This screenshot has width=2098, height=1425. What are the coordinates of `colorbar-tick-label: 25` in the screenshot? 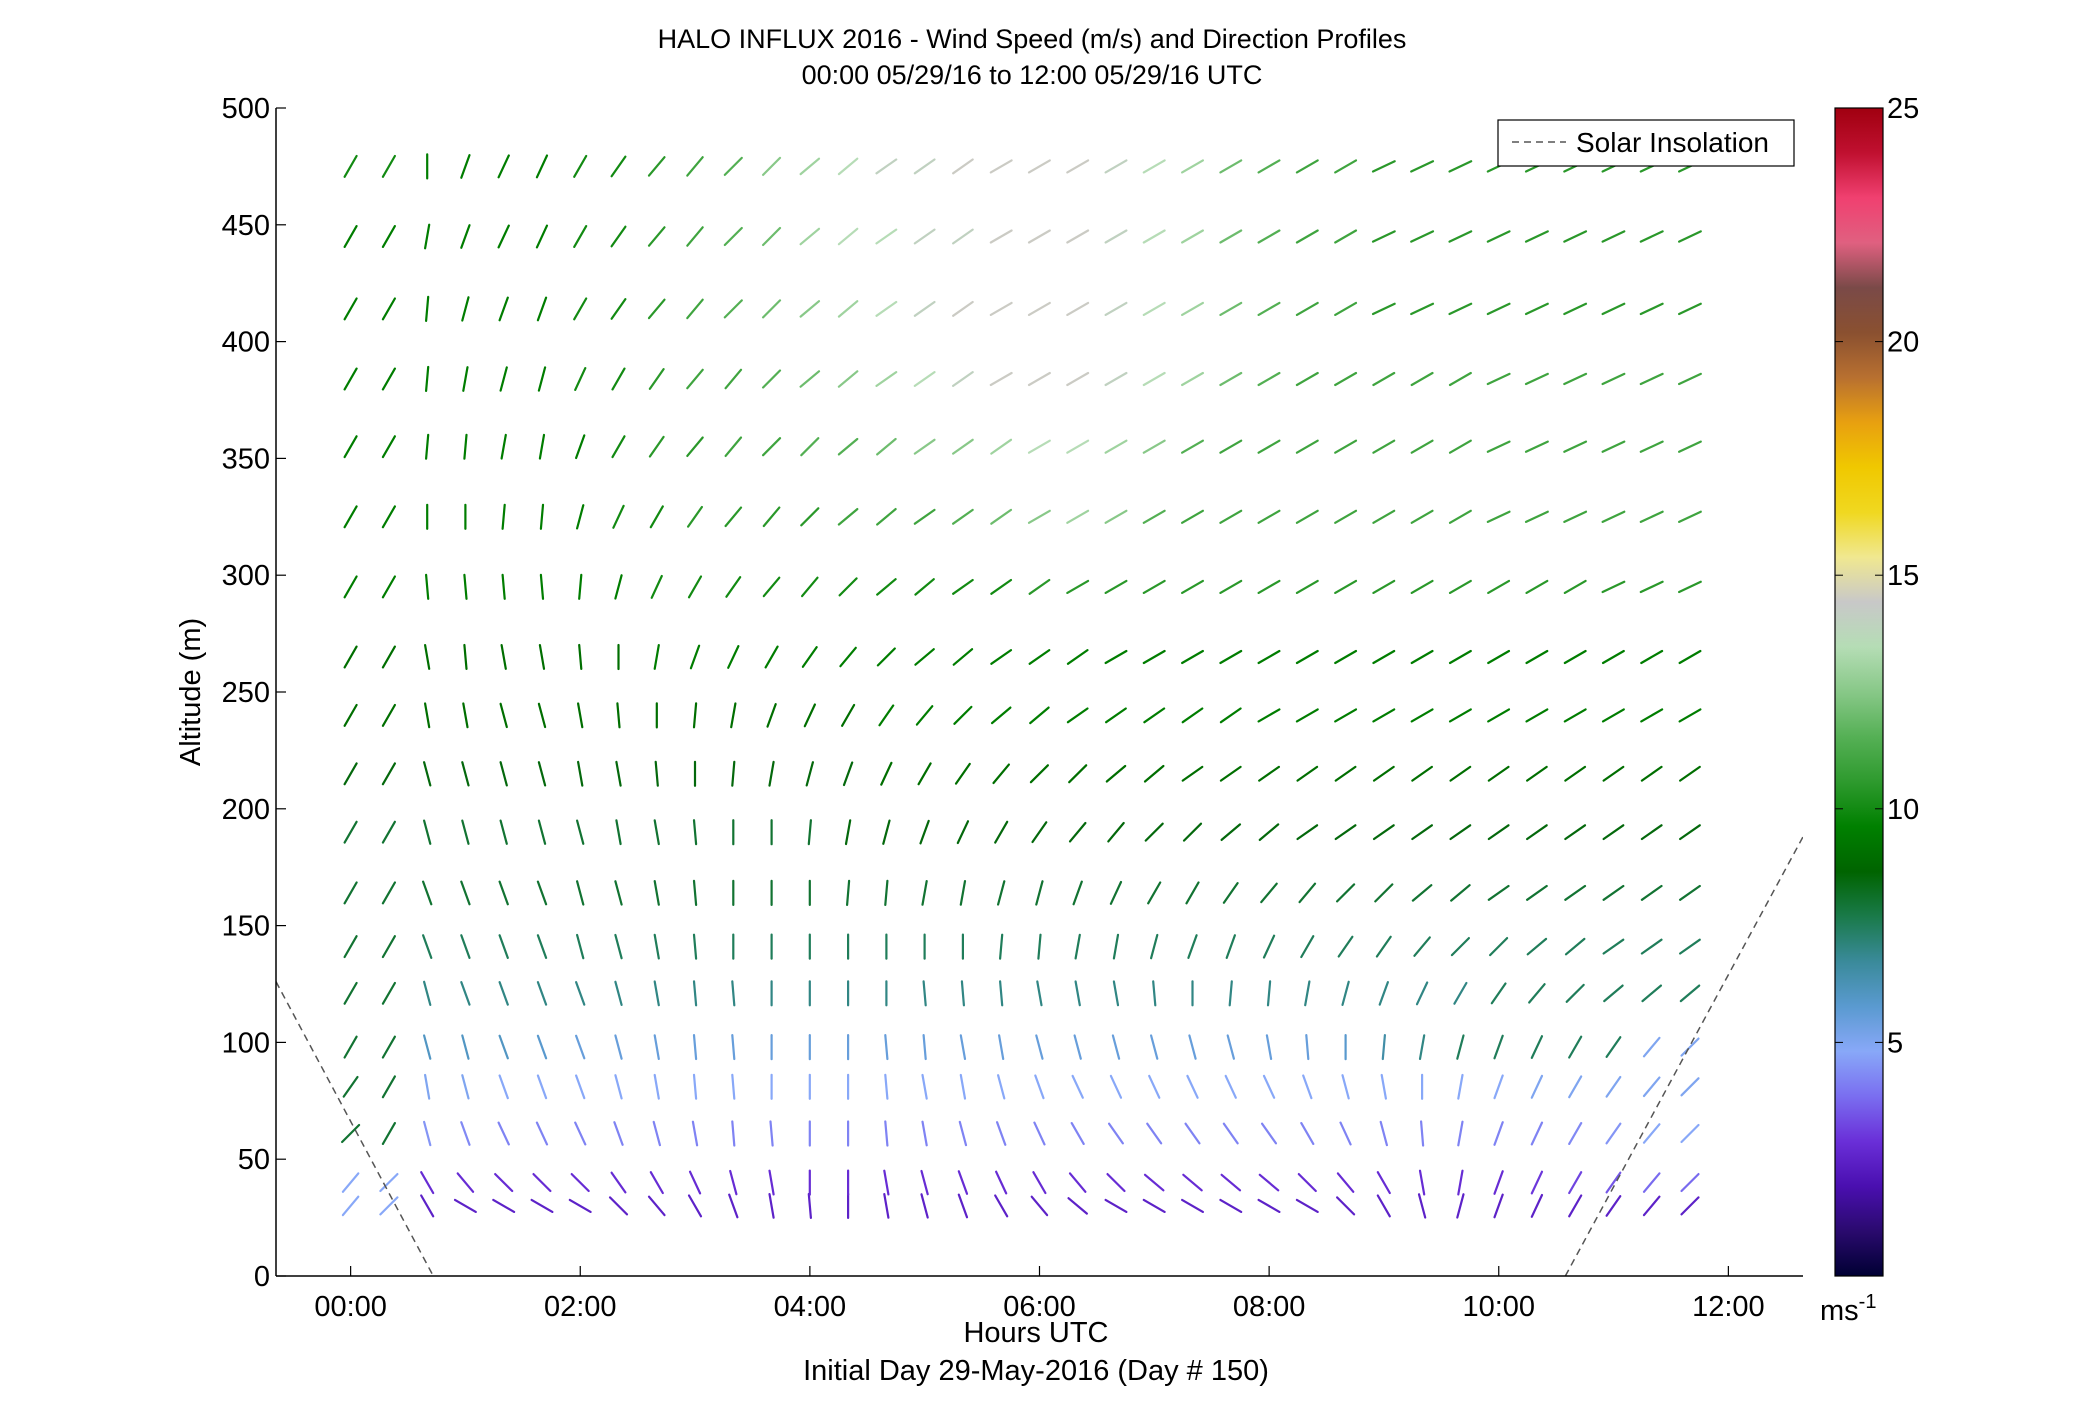 It's located at (1903, 109).